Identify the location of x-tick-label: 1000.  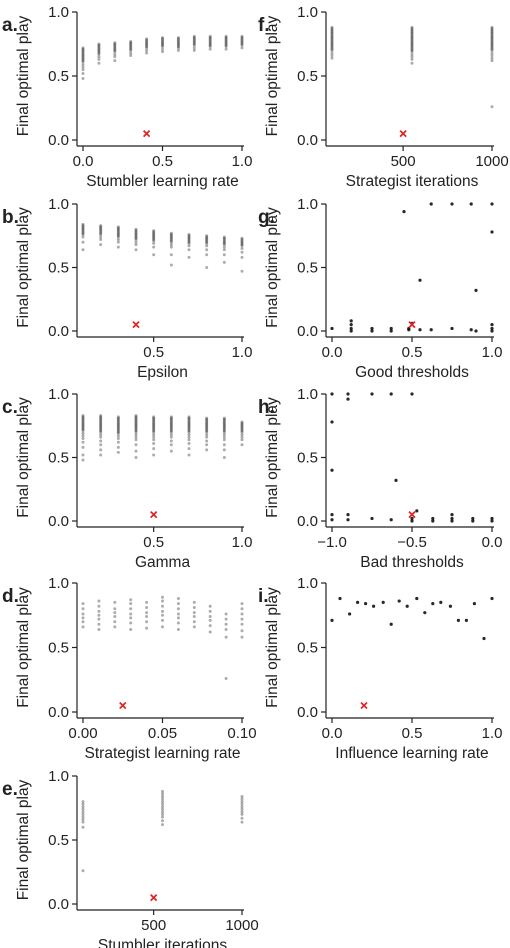
(491, 161).